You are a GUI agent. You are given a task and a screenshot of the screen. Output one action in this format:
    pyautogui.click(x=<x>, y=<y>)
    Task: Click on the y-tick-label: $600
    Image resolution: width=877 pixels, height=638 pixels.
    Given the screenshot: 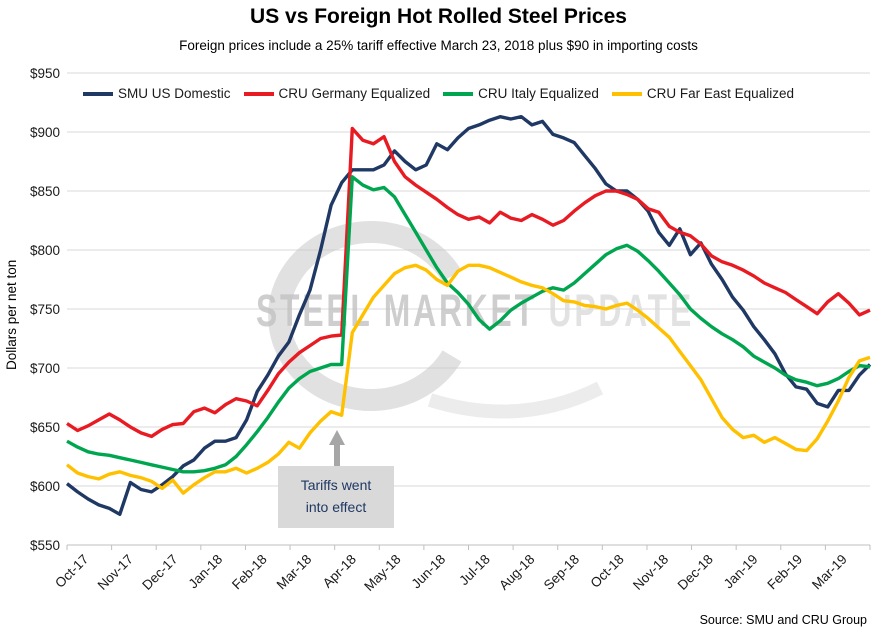 What is the action you would take?
    pyautogui.click(x=45, y=486)
    